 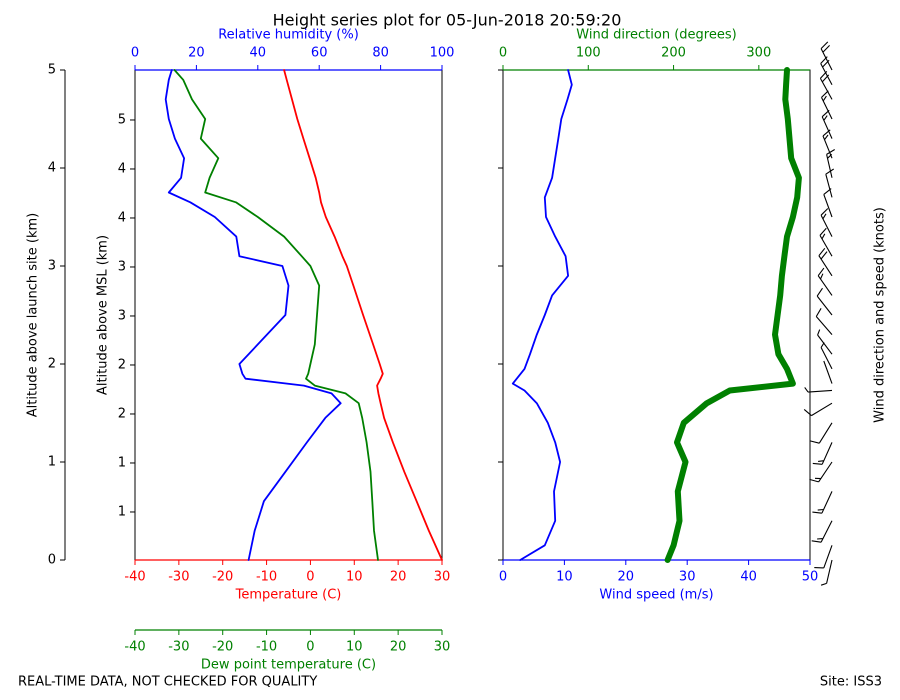 What do you see at coordinates (52, 560) in the screenshot?
I see `y-tick-label: 0` at bounding box center [52, 560].